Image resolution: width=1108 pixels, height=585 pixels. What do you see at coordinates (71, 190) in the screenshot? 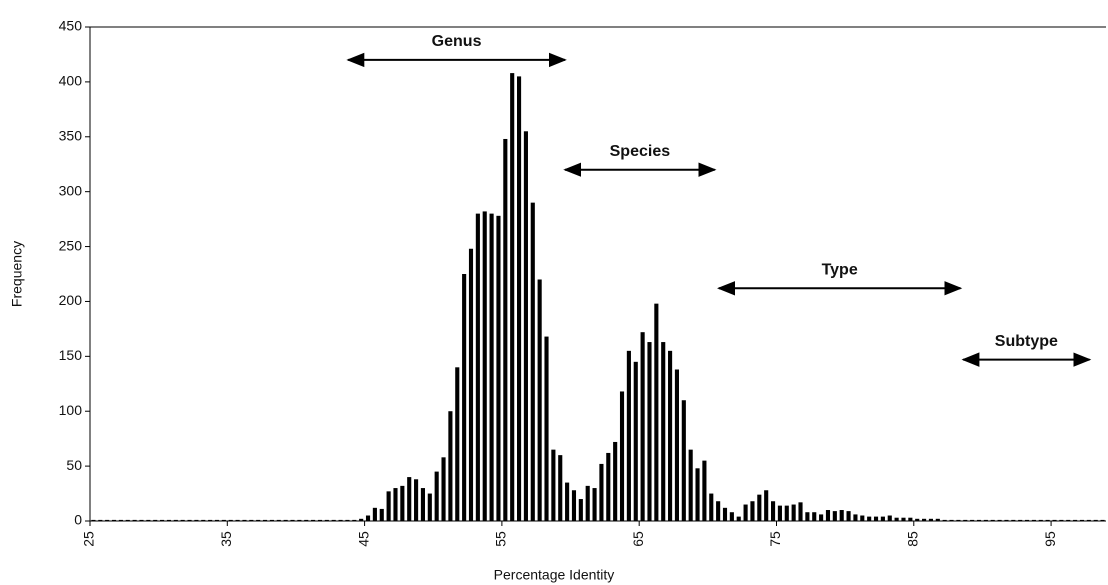
I see `y-tick-label: 300` at bounding box center [71, 190].